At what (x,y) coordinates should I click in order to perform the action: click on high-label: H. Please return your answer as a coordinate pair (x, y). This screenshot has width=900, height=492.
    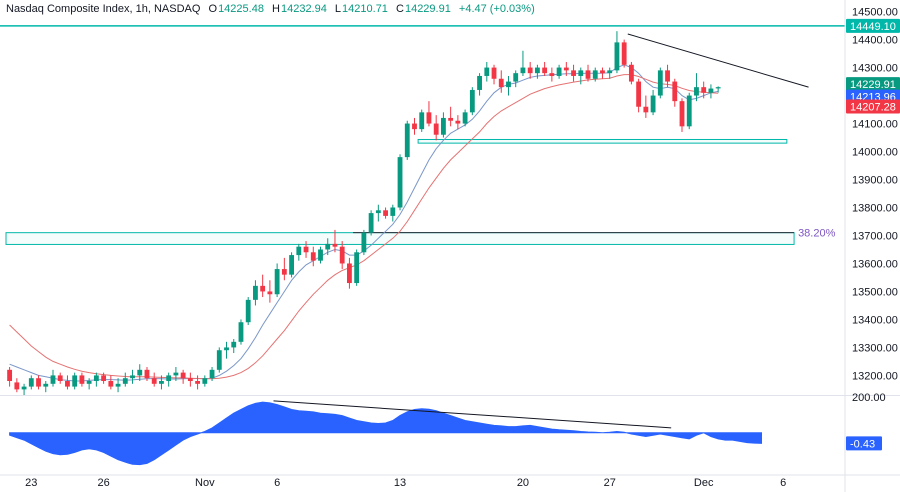
    Looking at the image, I should click on (276, 9).